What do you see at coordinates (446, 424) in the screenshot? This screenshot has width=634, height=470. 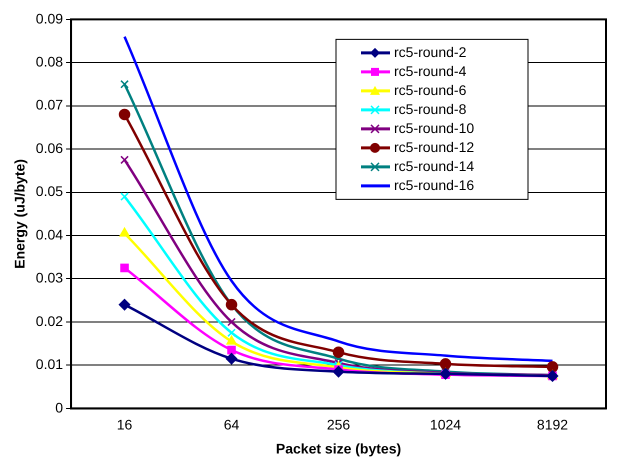 I see `x-tick-label: 1024` at bounding box center [446, 424].